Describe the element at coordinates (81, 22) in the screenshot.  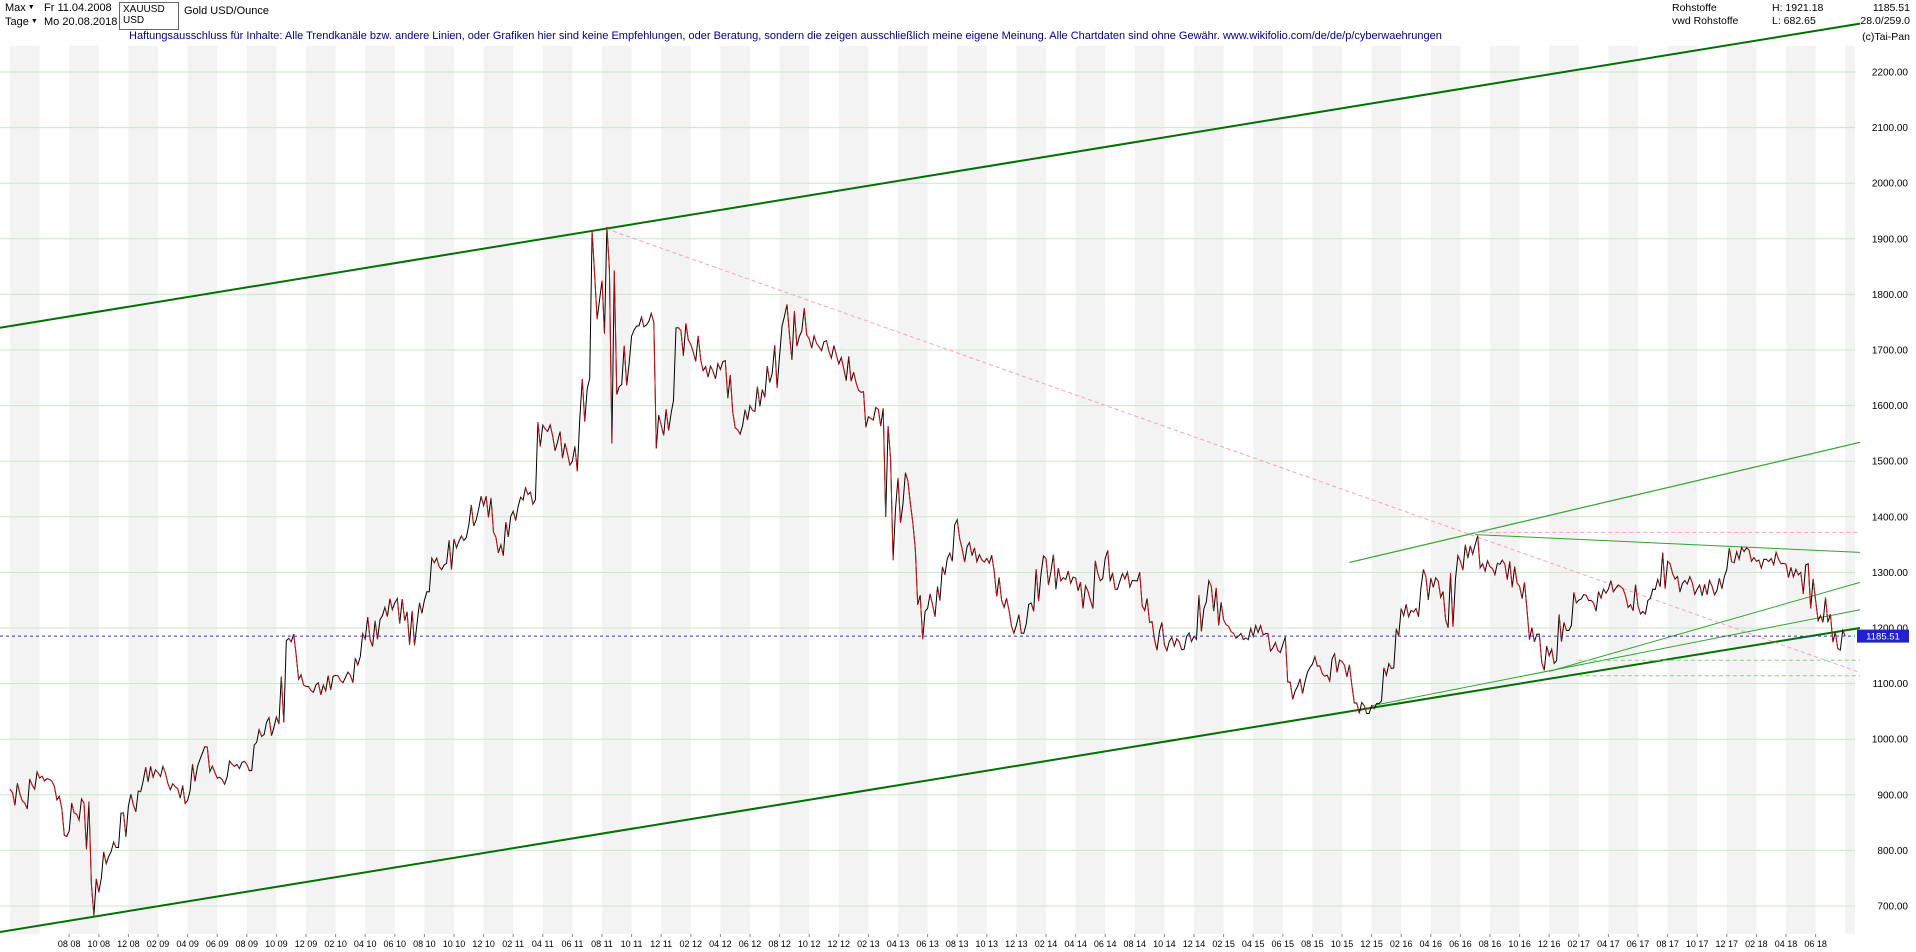
I see `period-end-date: Mo 20.08.2018` at that location.